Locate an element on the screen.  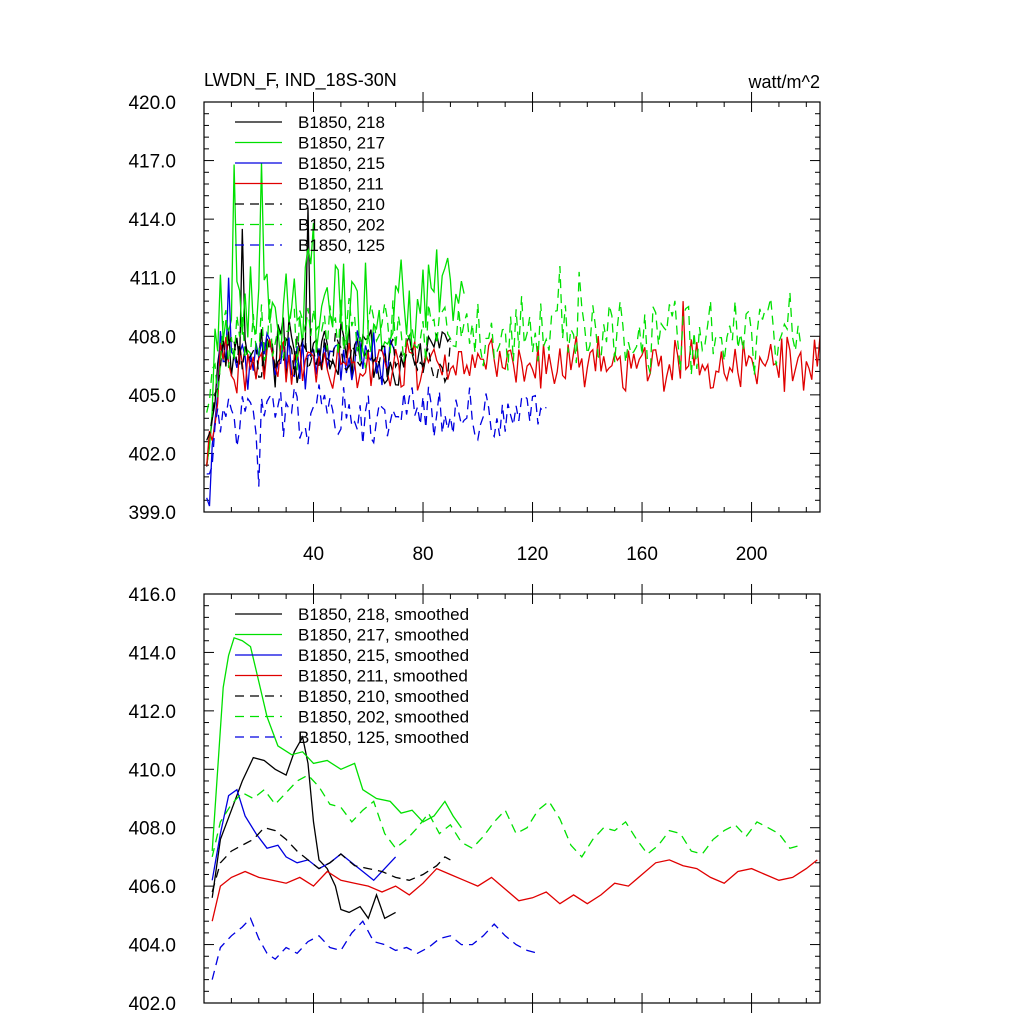
legend-label: B1850, 125 is located at coordinates (341, 245).